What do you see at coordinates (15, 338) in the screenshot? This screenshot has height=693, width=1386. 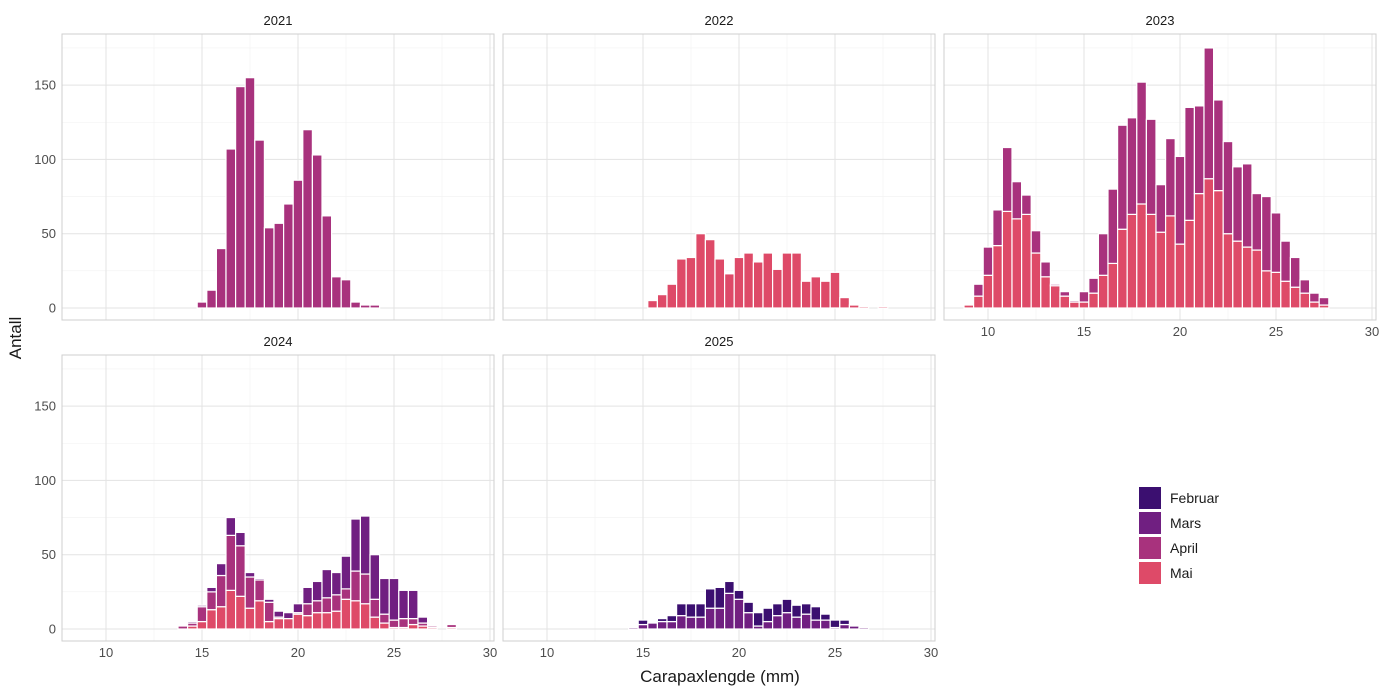 I see `y-axis-title: Antall` at bounding box center [15, 338].